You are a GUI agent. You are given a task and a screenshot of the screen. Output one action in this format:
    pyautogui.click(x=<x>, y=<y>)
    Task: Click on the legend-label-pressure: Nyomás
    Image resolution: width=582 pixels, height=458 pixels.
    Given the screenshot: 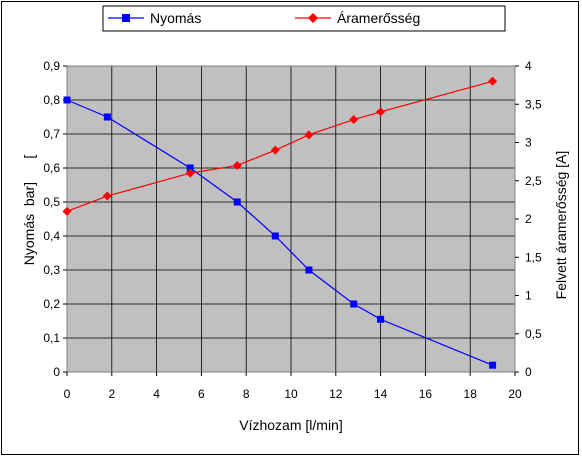 What is the action you would take?
    pyautogui.click(x=175, y=18)
    